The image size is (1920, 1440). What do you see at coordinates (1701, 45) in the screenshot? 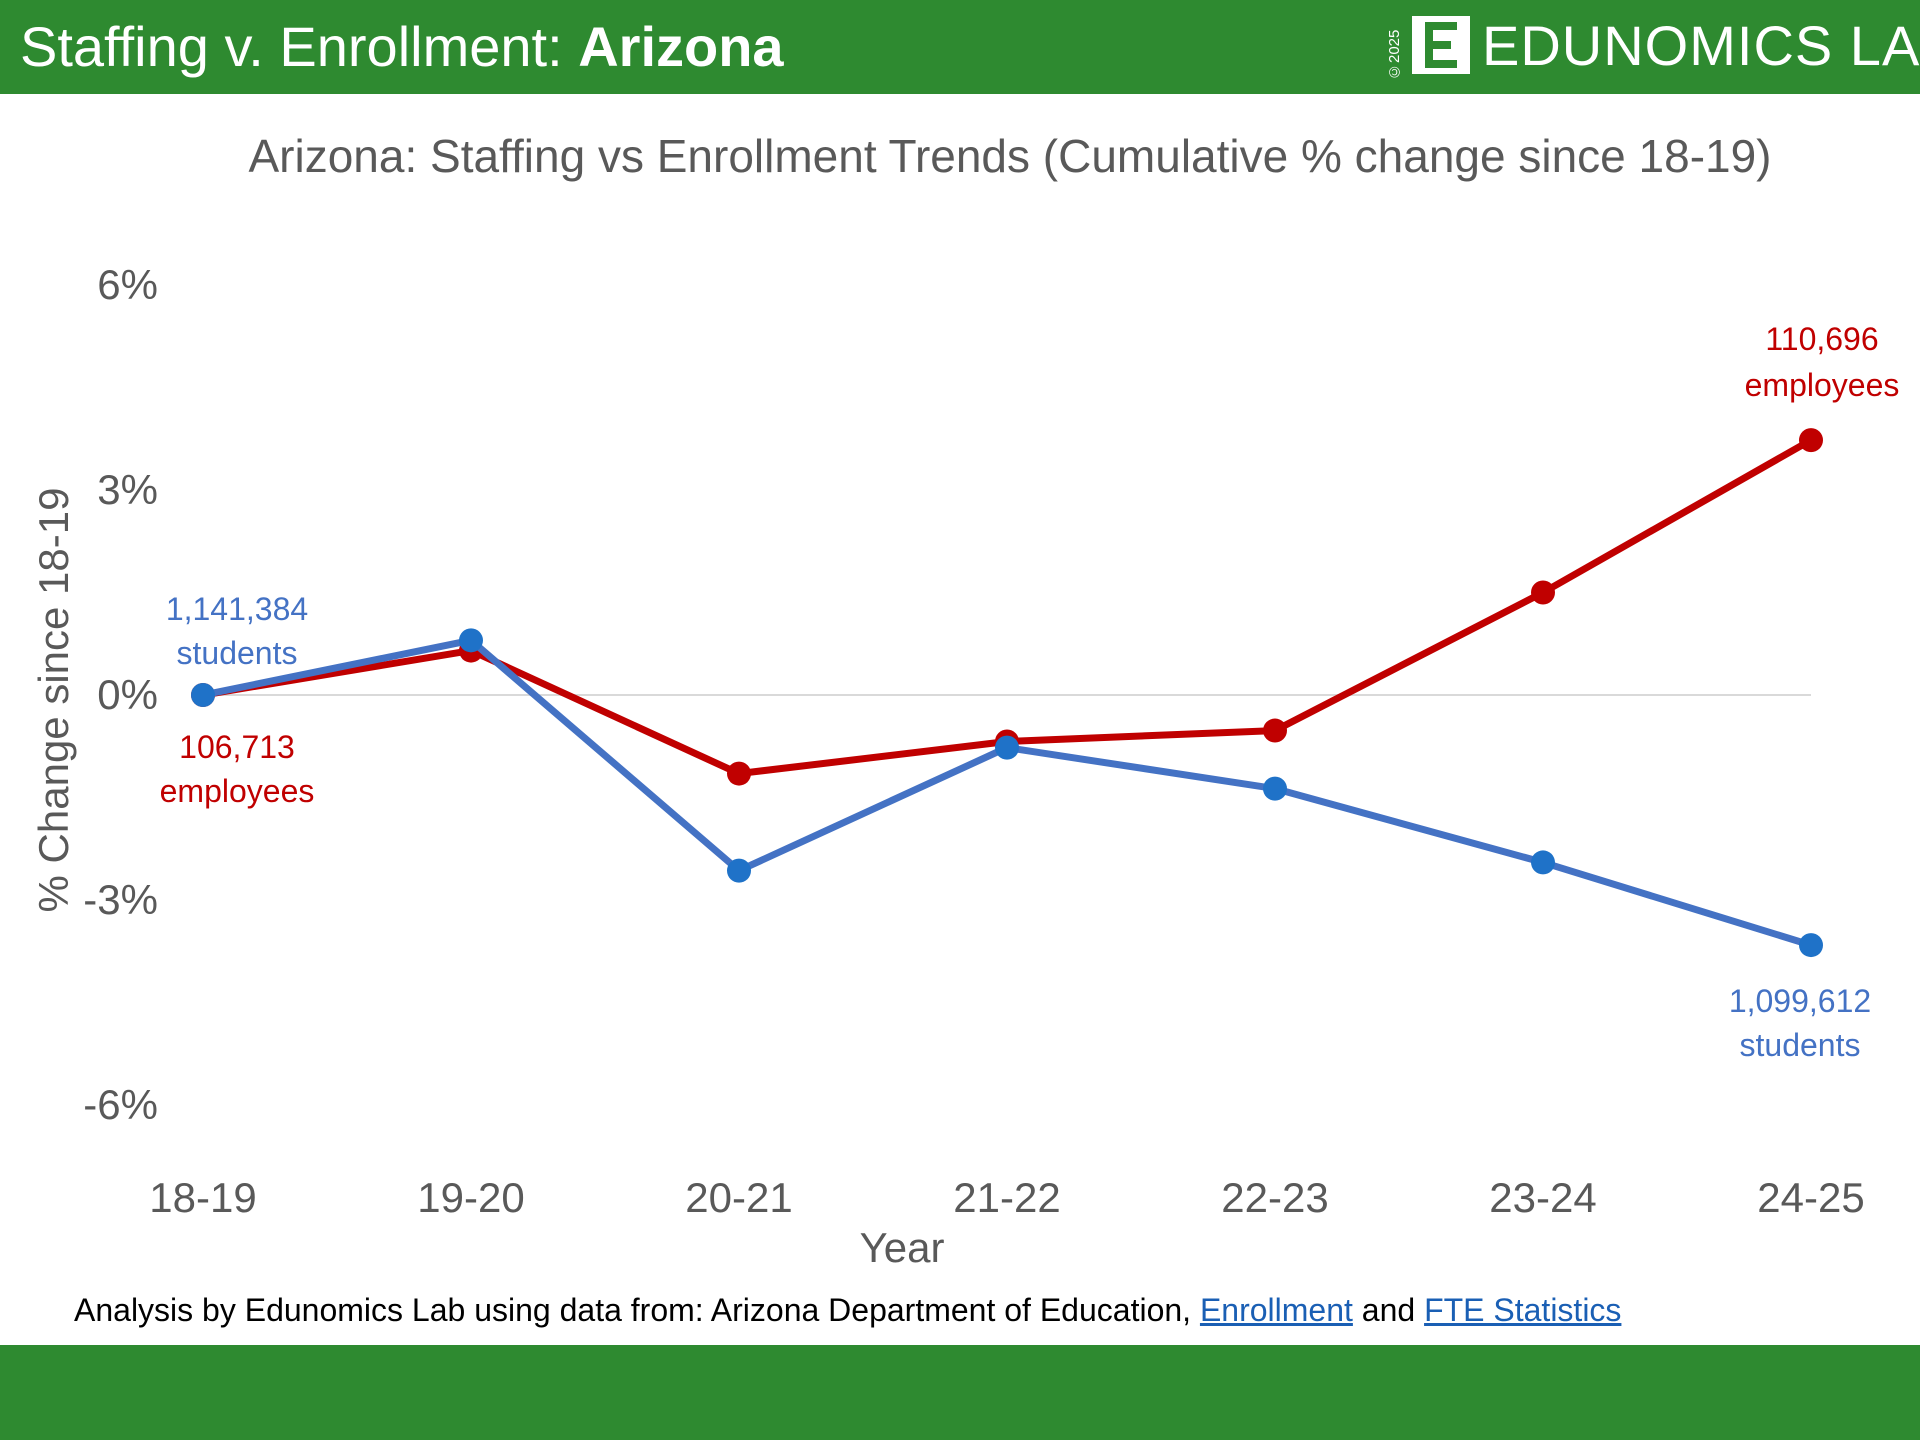
I see `logo-text: EDUNOMICS LAB` at bounding box center [1701, 45].